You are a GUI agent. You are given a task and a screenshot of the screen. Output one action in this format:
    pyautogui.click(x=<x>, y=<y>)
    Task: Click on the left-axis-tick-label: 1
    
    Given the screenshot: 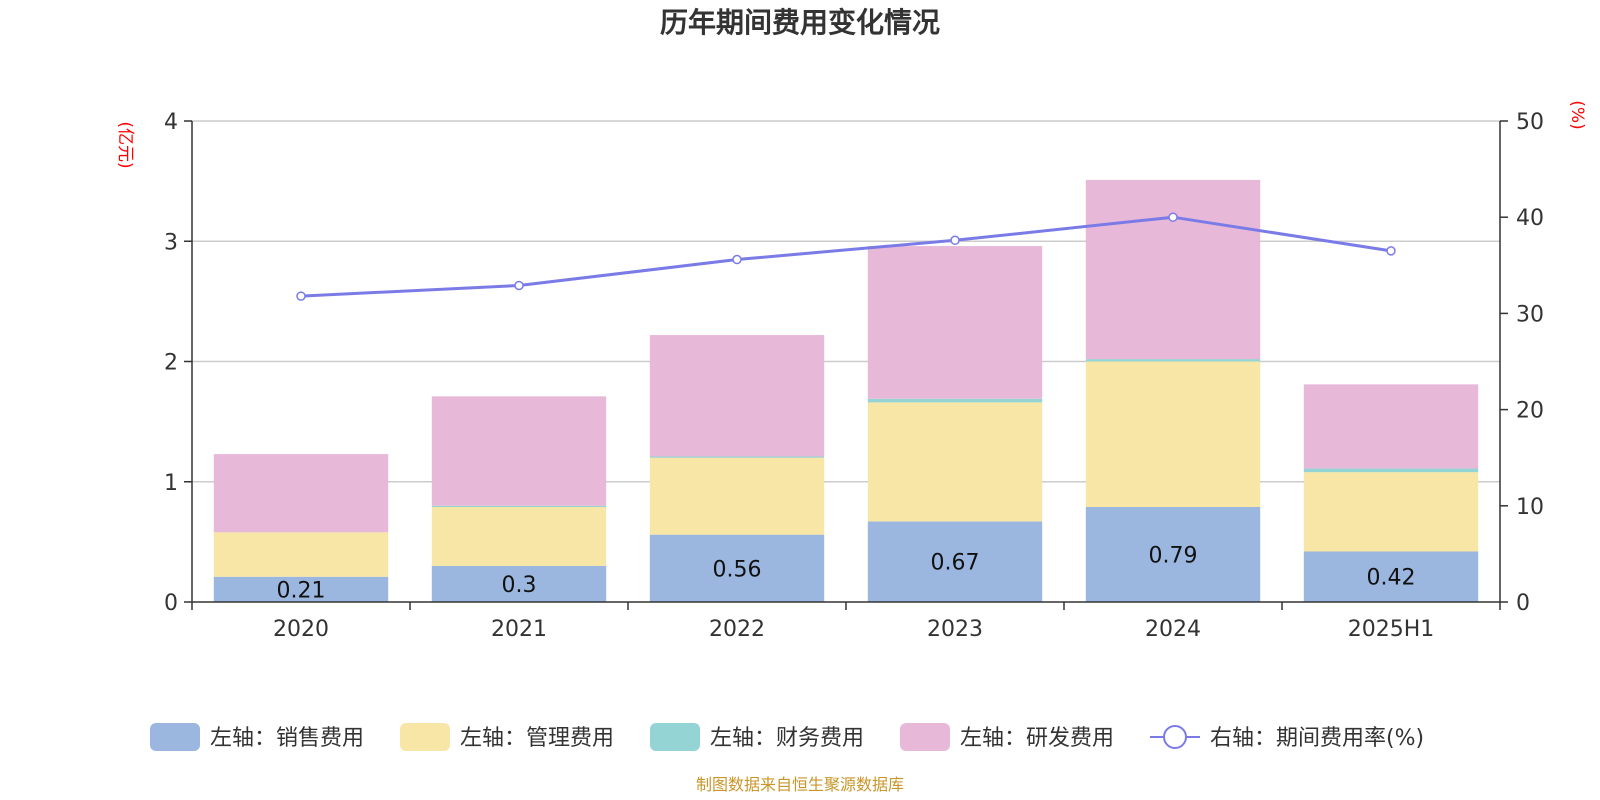 What is the action you would take?
    pyautogui.click(x=171, y=483)
    